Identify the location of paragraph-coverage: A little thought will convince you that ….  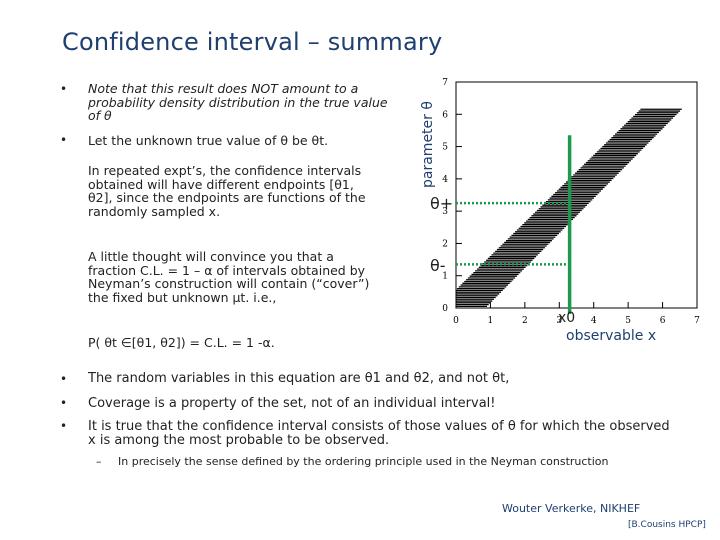
(229, 277).